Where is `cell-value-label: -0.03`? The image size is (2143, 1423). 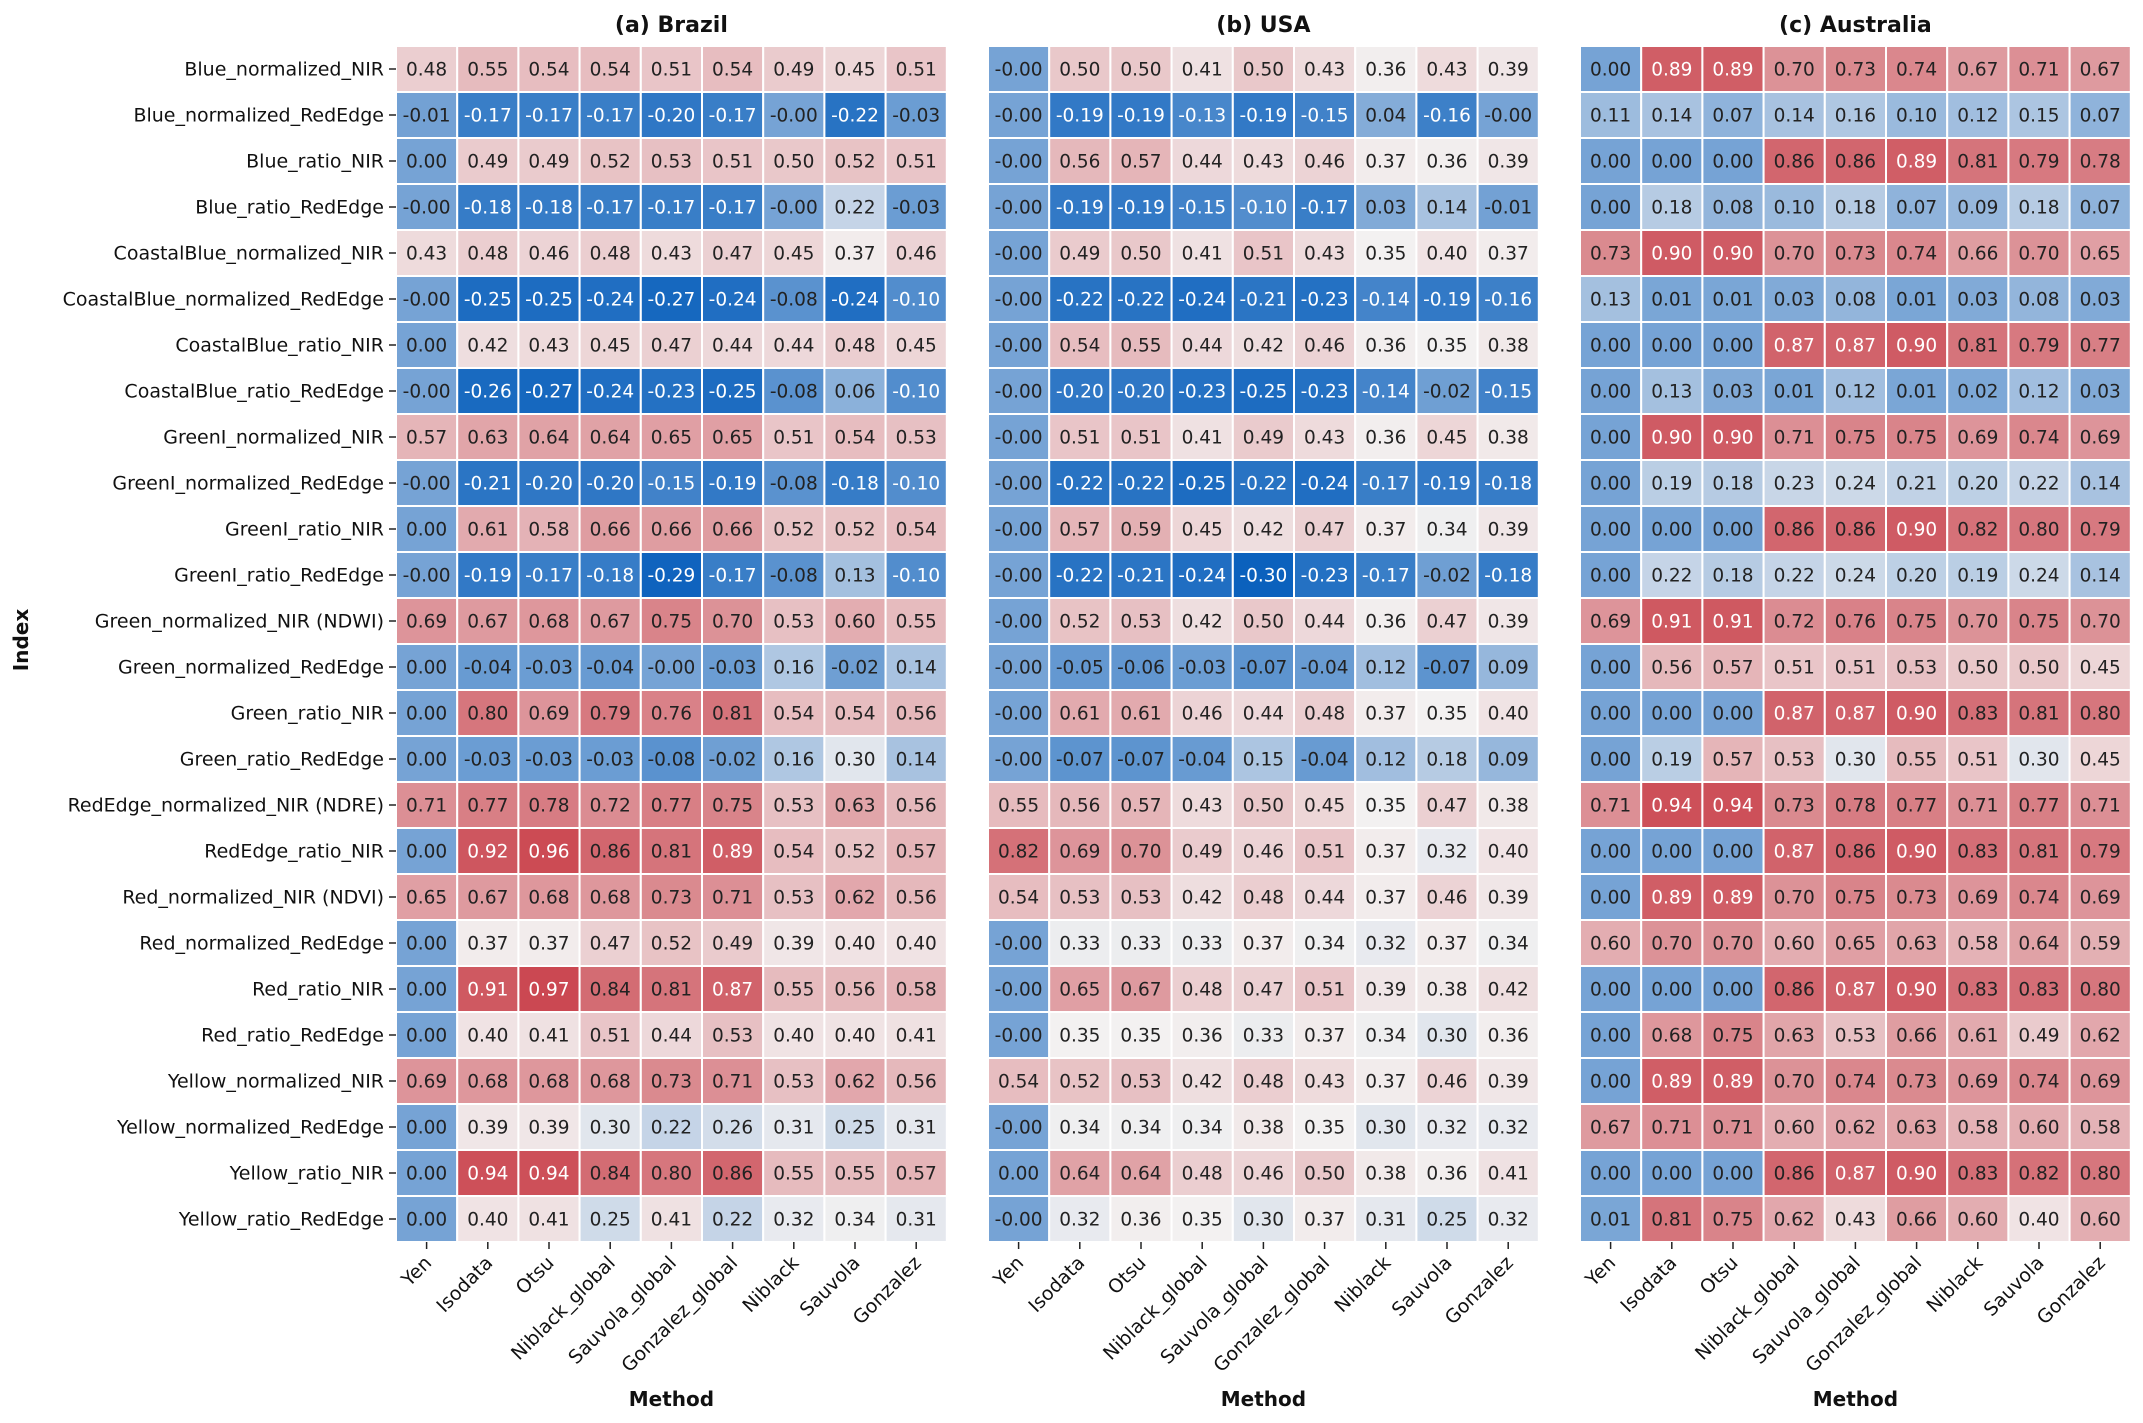 cell-value-label: -0.03 is located at coordinates (1202, 668).